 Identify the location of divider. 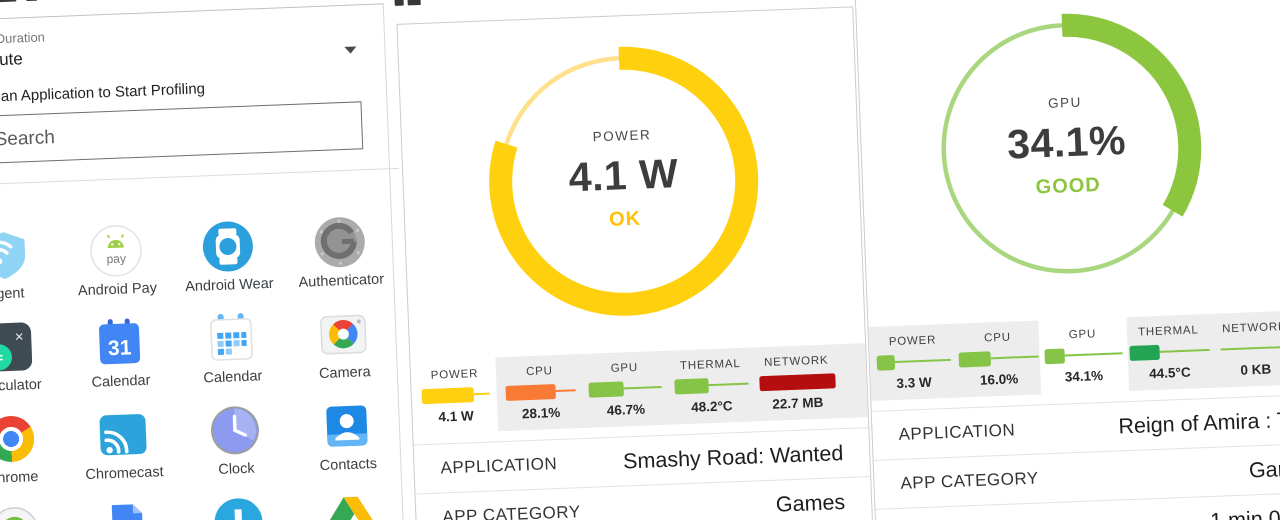
(200, 177).